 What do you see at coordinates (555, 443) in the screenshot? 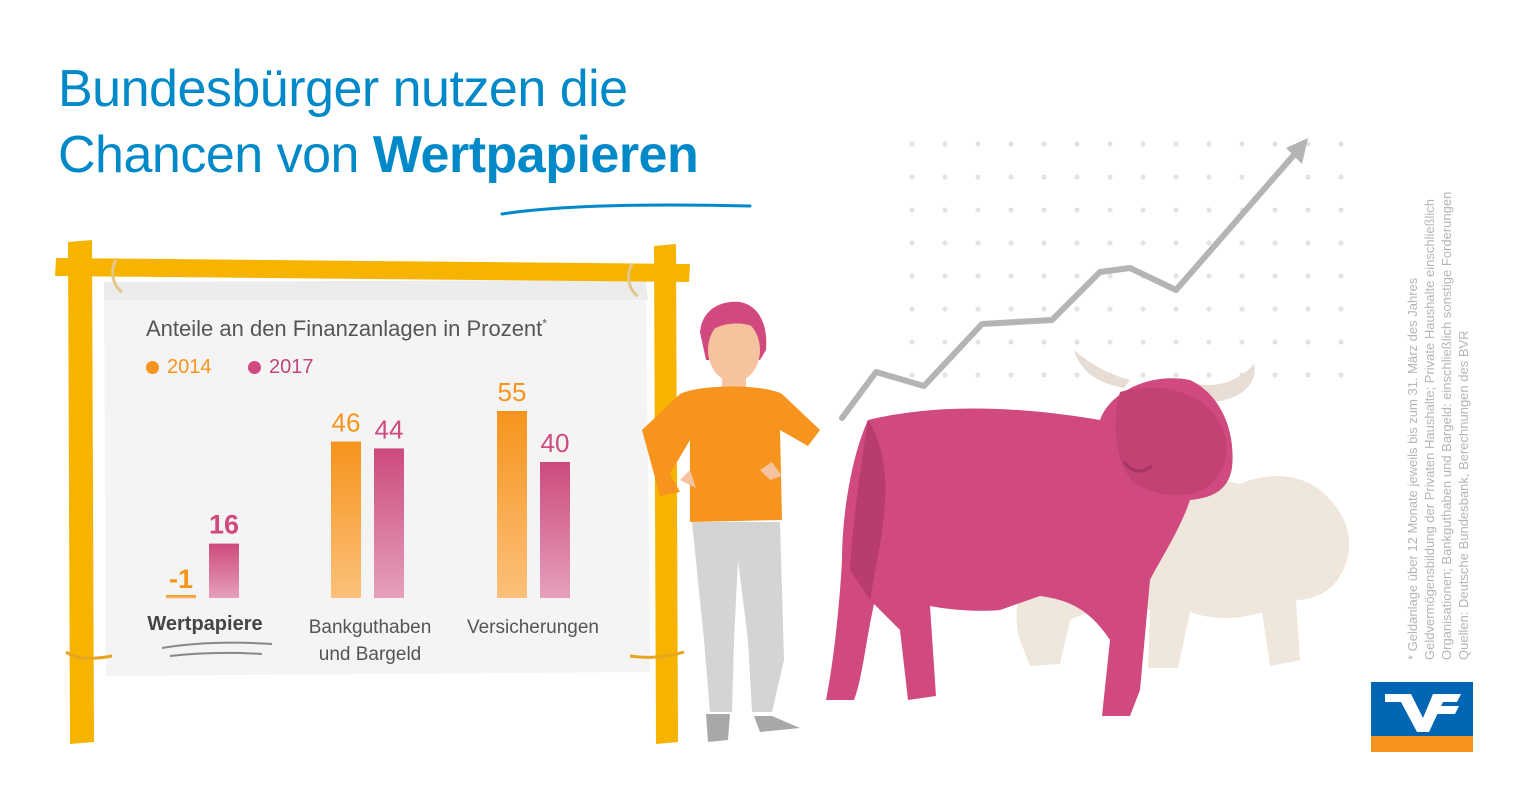
I see `bar-value-label-2017-2: 40` at bounding box center [555, 443].